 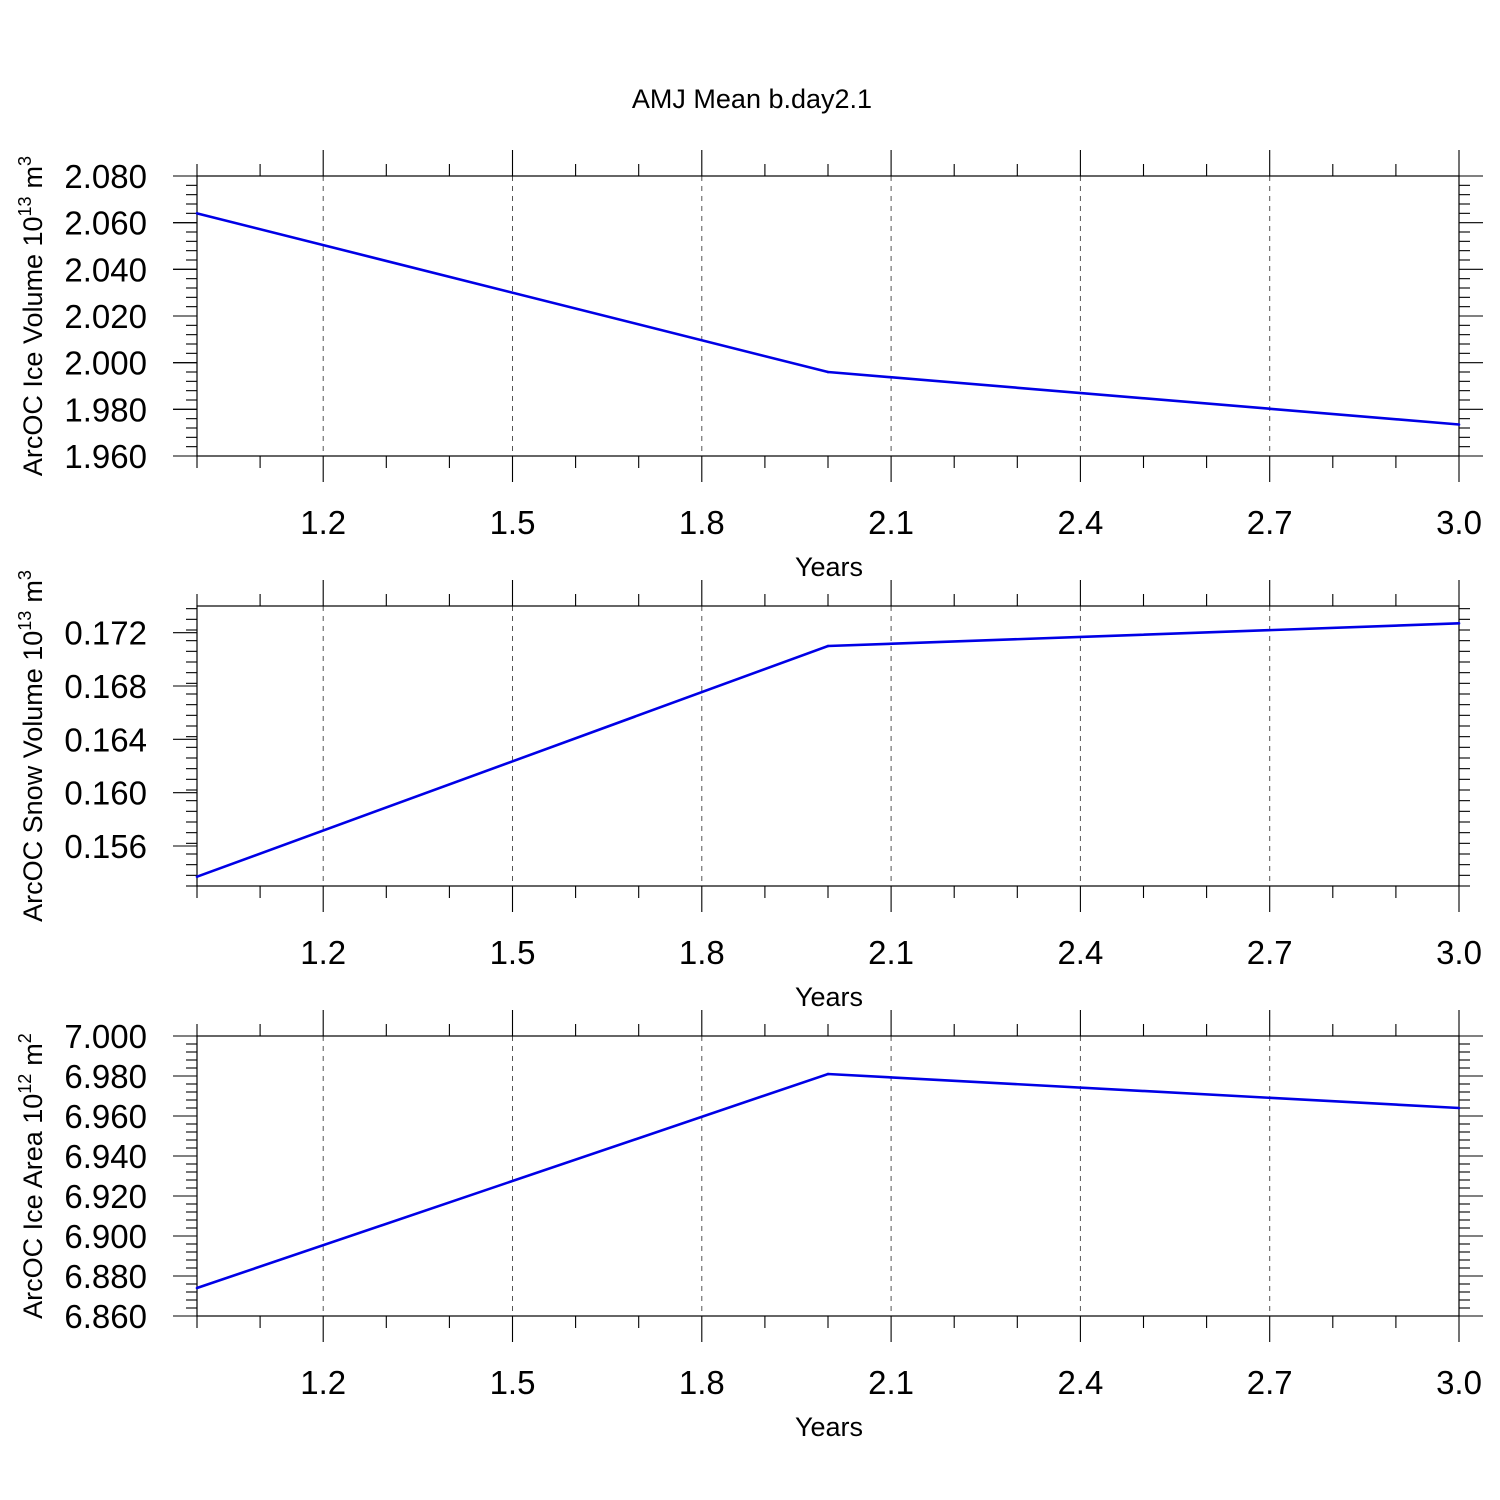 What do you see at coordinates (25, 1038) in the screenshot?
I see `y-axis-label-unit-exponent: 2` at bounding box center [25, 1038].